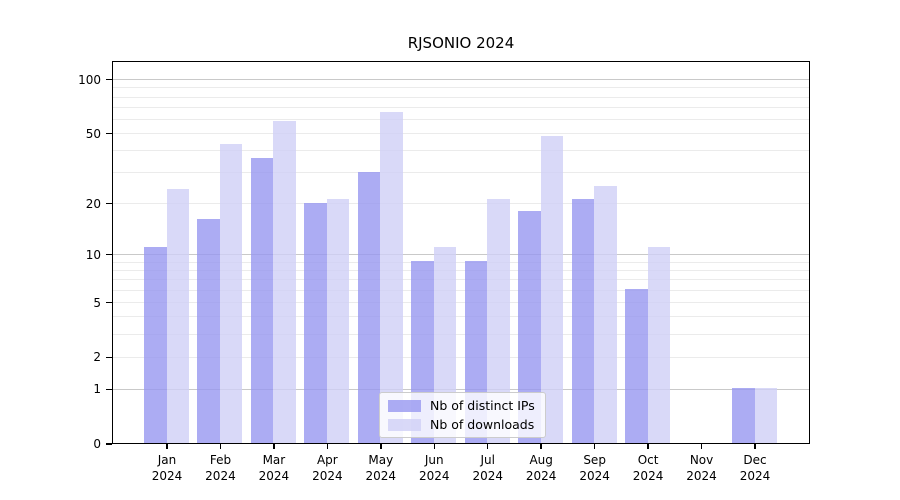 The image size is (900, 500). What do you see at coordinates (701, 446) in the screenshot?
I see `x-tick-nov` at bounding box center [701, 446].